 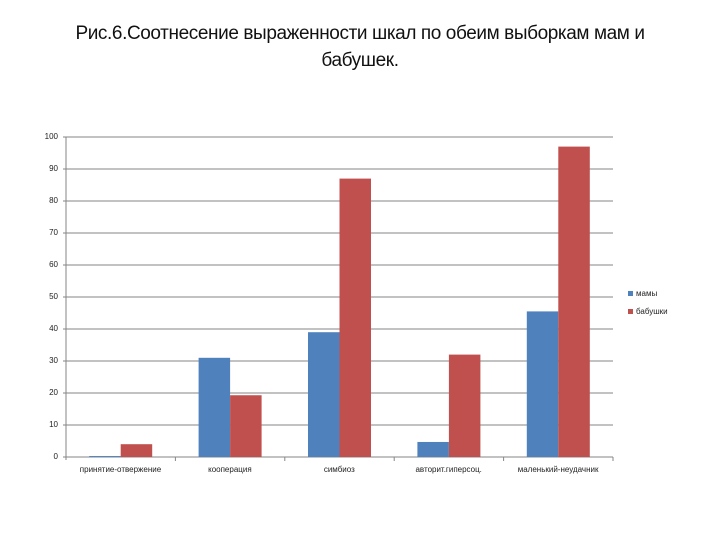 I want to click on y-tick-label: 10, so click(x=53, y=424).